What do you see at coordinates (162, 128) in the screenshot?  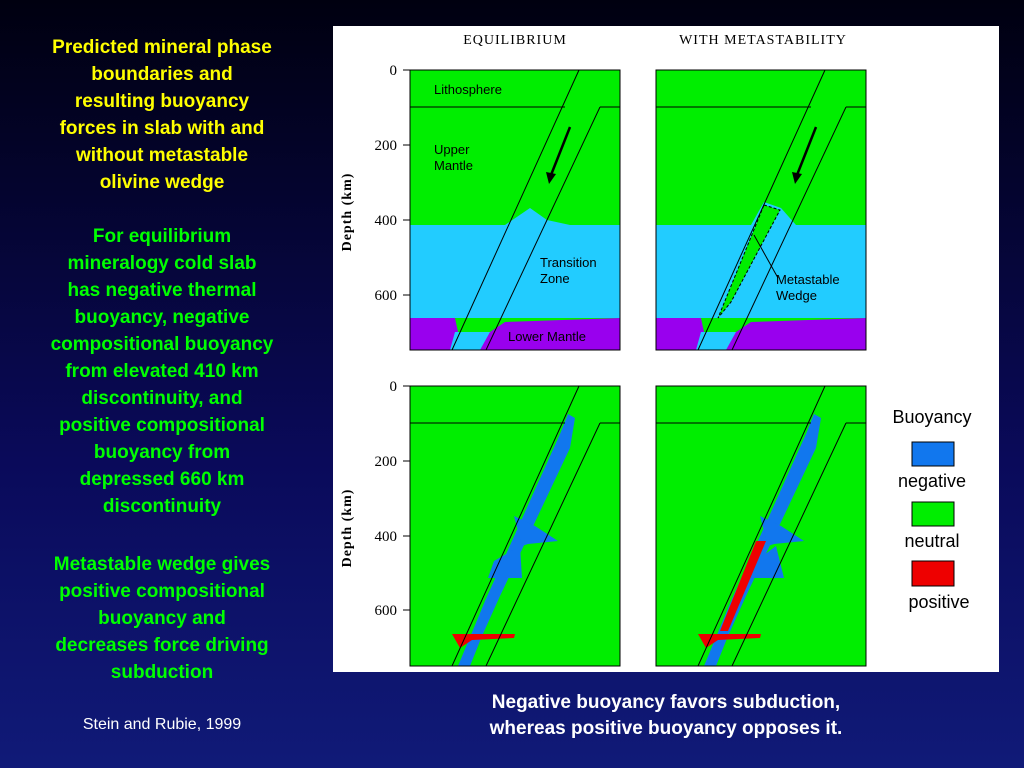 I see `text-line: forces in slab with and` at bounding box center [162, 128].